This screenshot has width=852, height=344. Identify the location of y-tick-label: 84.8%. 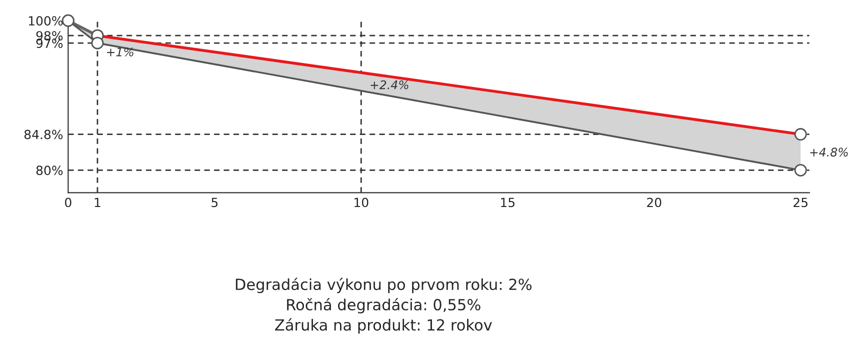
(43, 135).